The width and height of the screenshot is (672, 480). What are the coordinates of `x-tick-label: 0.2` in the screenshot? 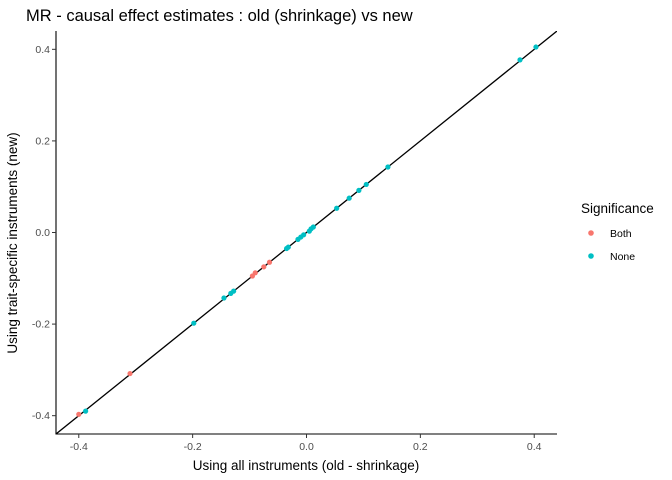 It's located at (420, 447).